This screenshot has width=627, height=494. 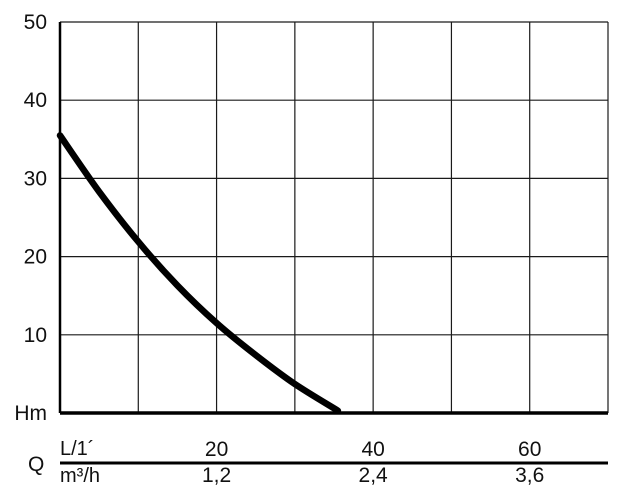 I want to click on x-axis-label: Q, so click(x=36, y=464).